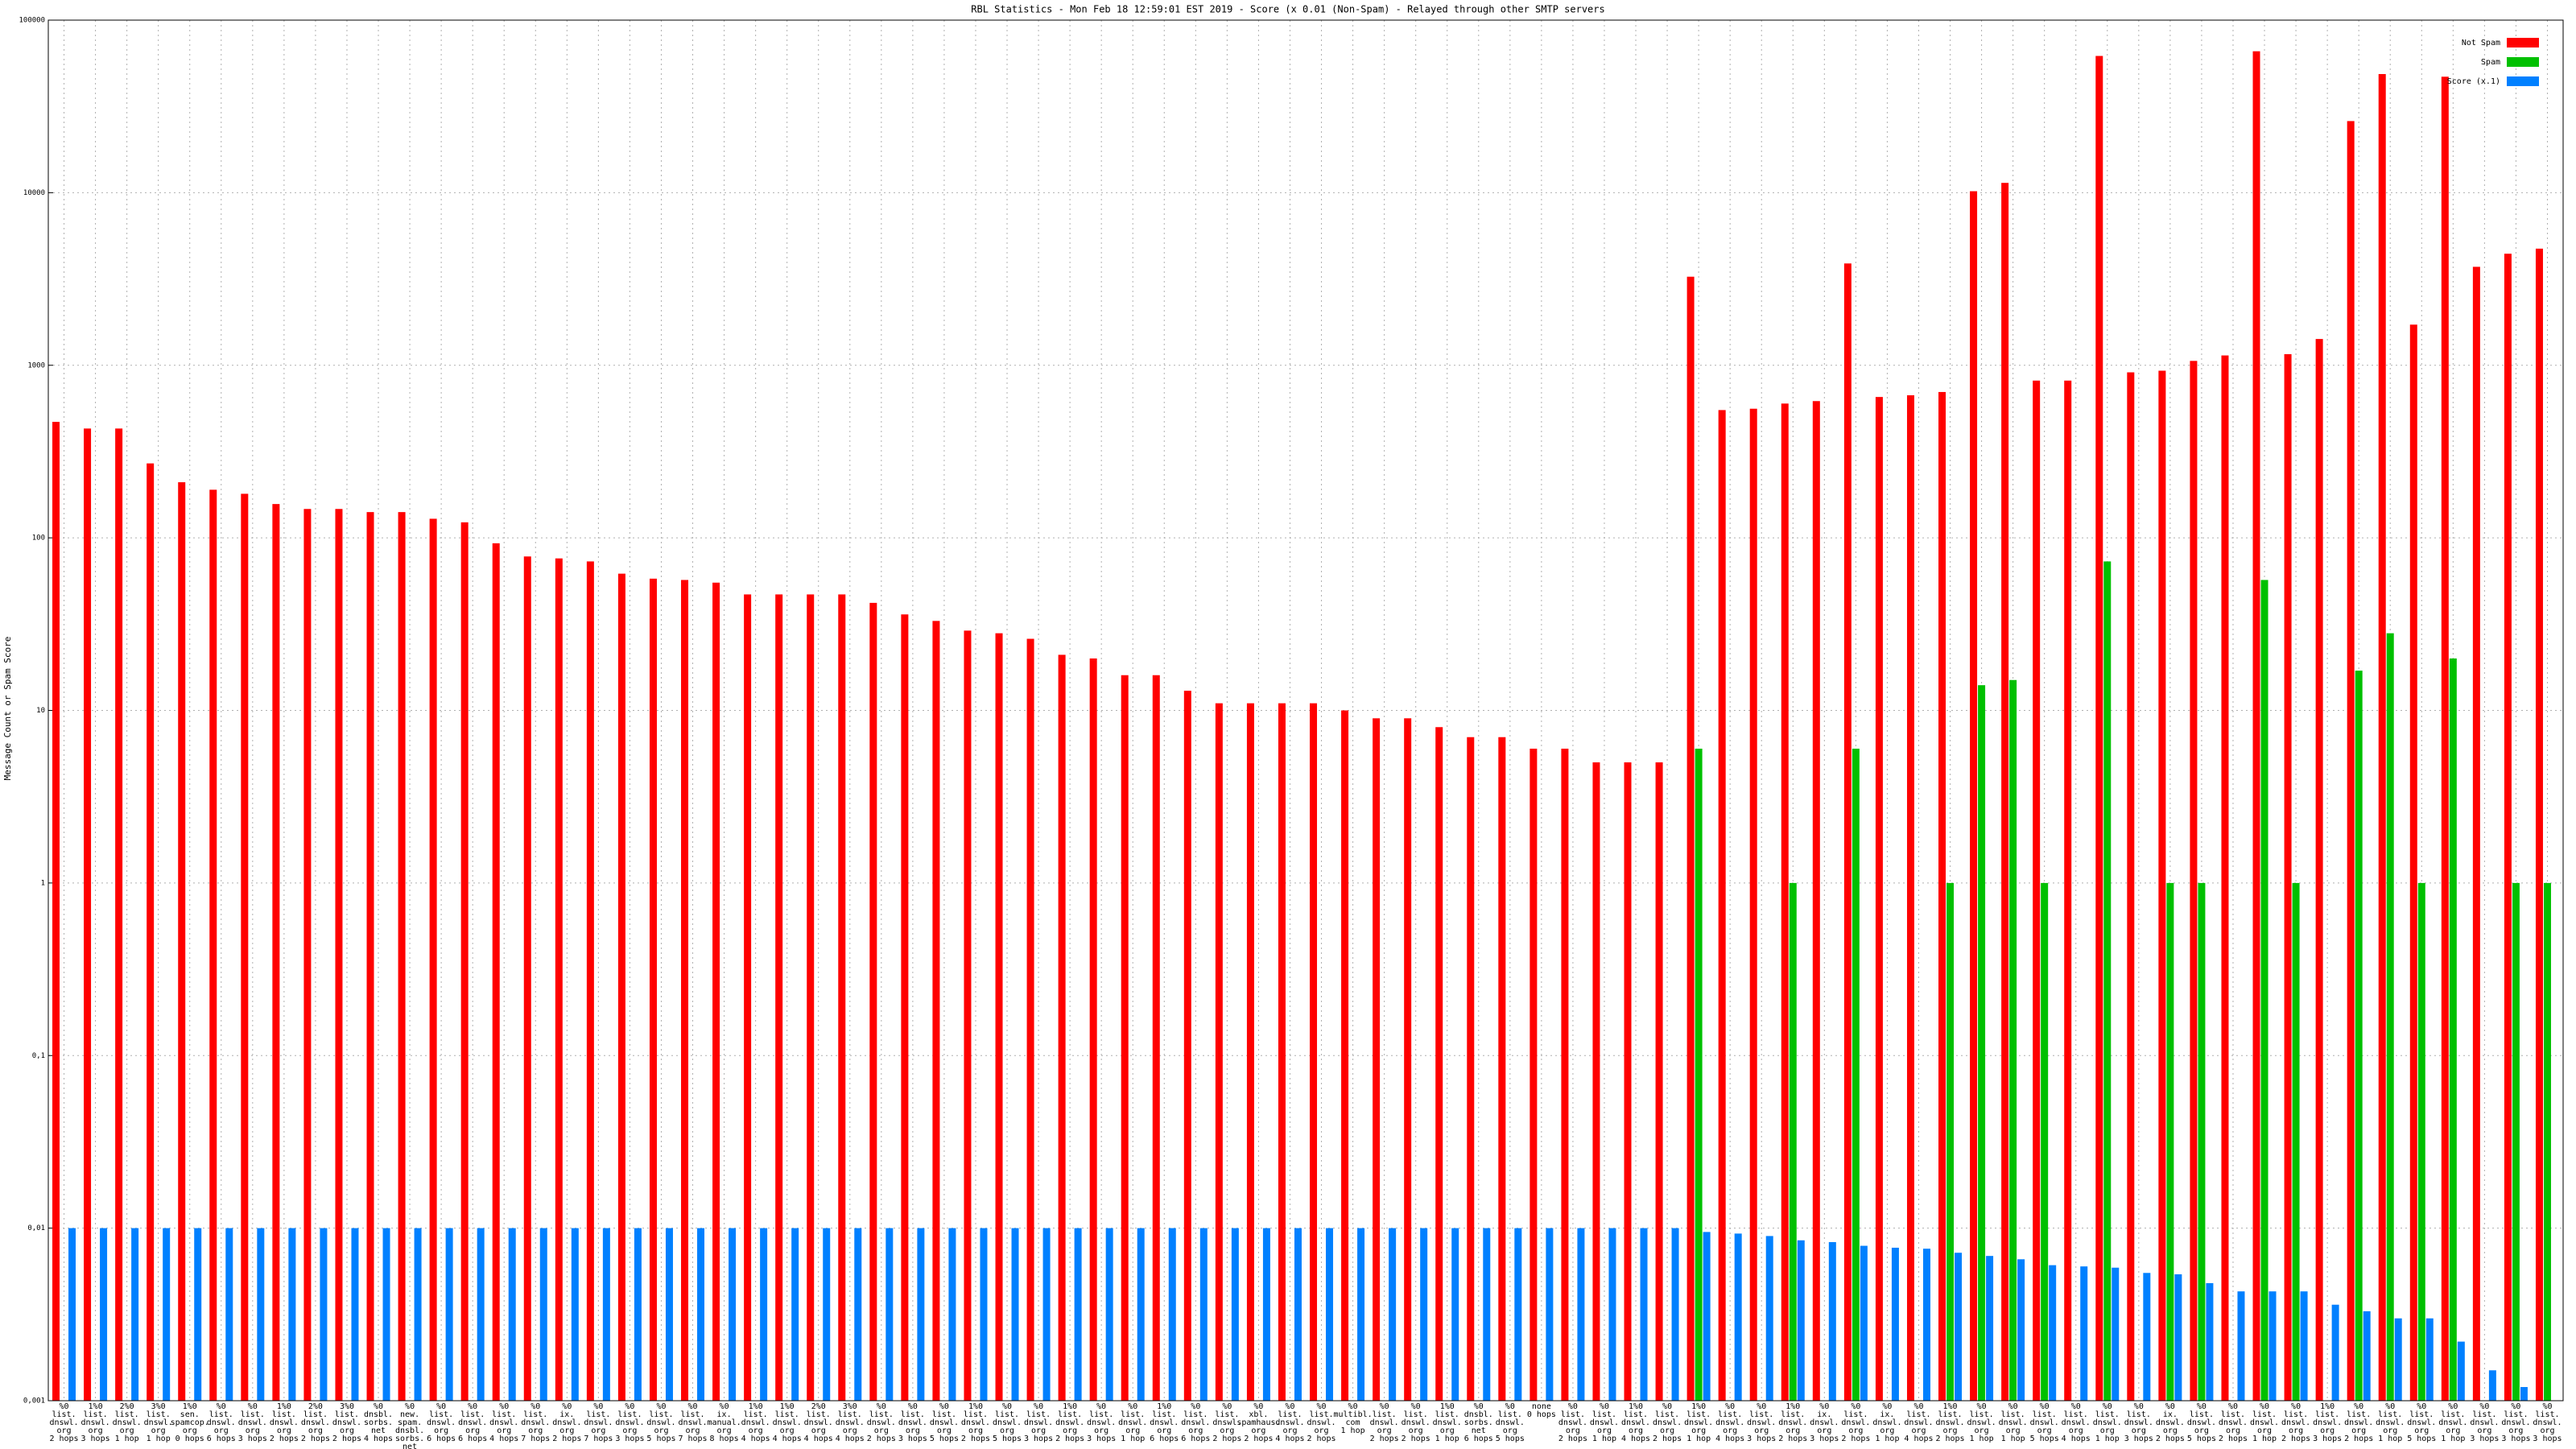 The image size is (2576, 1449). Describe the element at coordinates (40, 711) in the screenshot. I see `y-tick-label: 10` at that location.